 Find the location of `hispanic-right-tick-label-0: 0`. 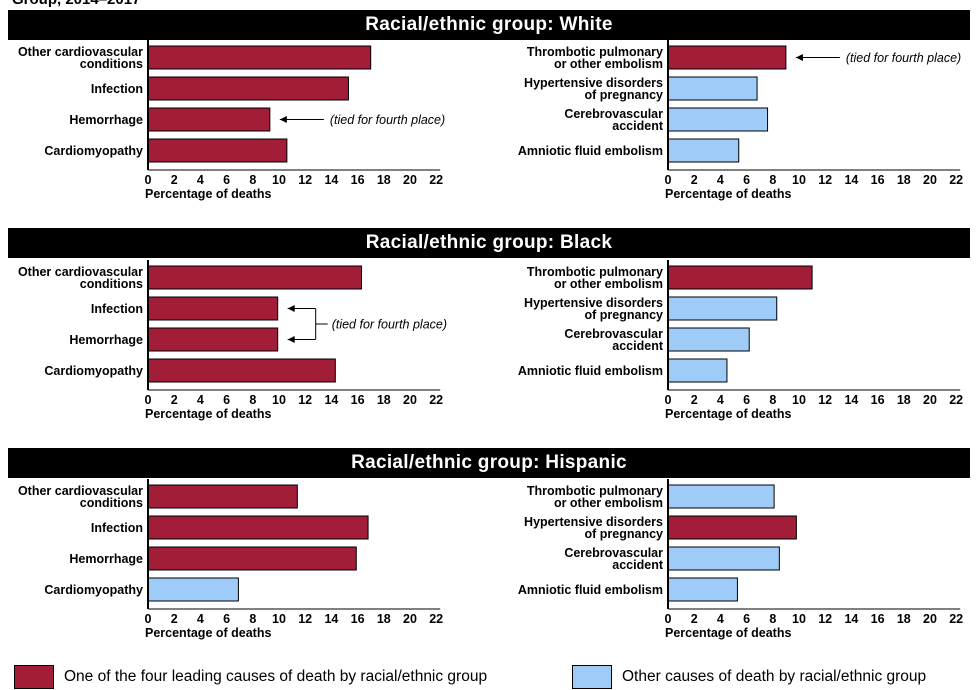

hispanic-right-tick-label-0: 0 is located at coordinates (668, 619).